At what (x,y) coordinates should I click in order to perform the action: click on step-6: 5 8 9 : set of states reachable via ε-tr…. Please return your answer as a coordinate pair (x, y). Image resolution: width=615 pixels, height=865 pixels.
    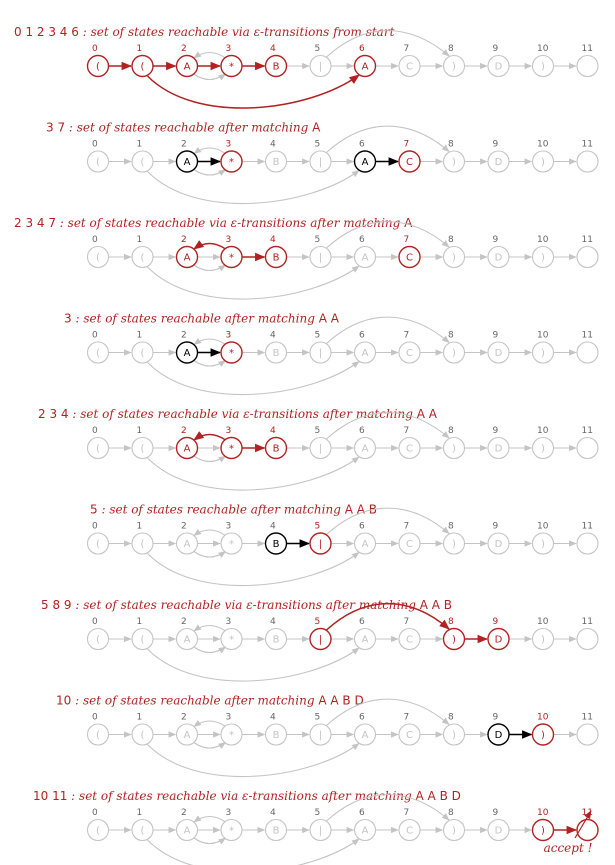
    Looking at the image, I should click on (320, 640).